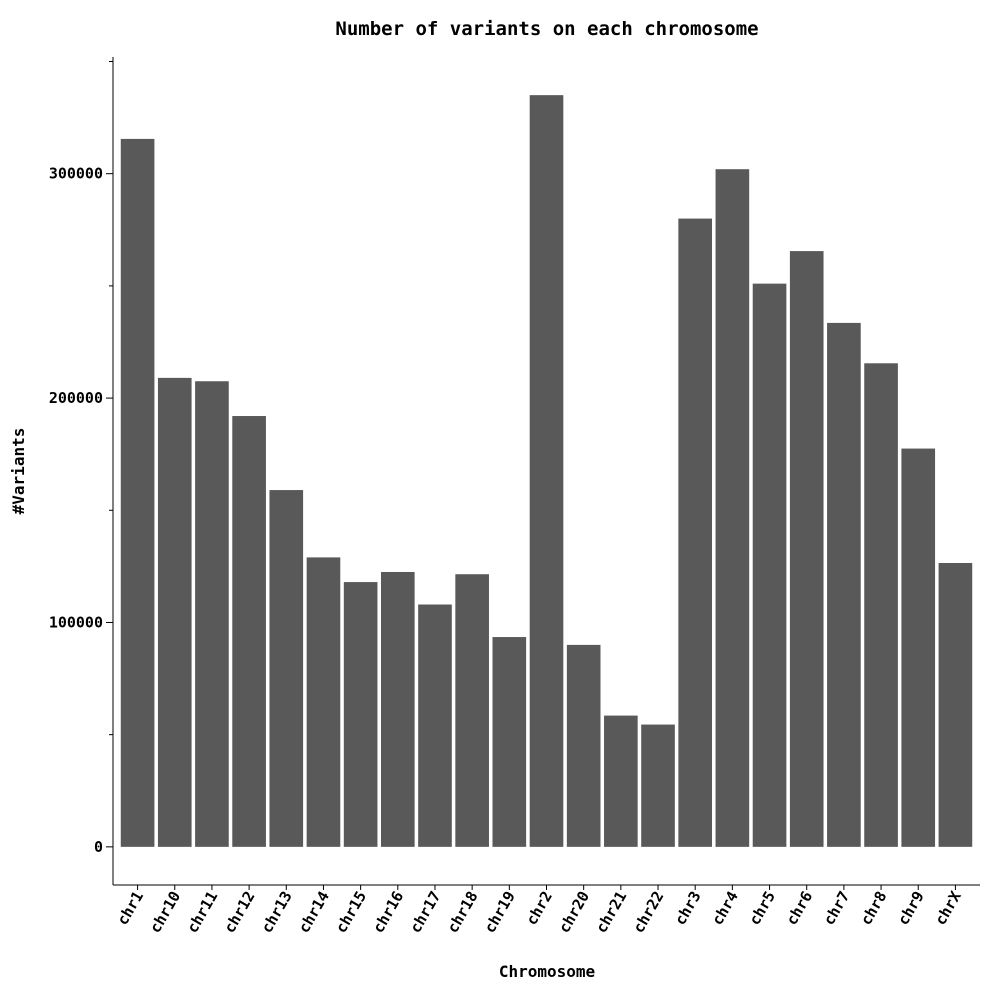  I want to click on x-tick-label-chr19: chr19, so click(500, 912).